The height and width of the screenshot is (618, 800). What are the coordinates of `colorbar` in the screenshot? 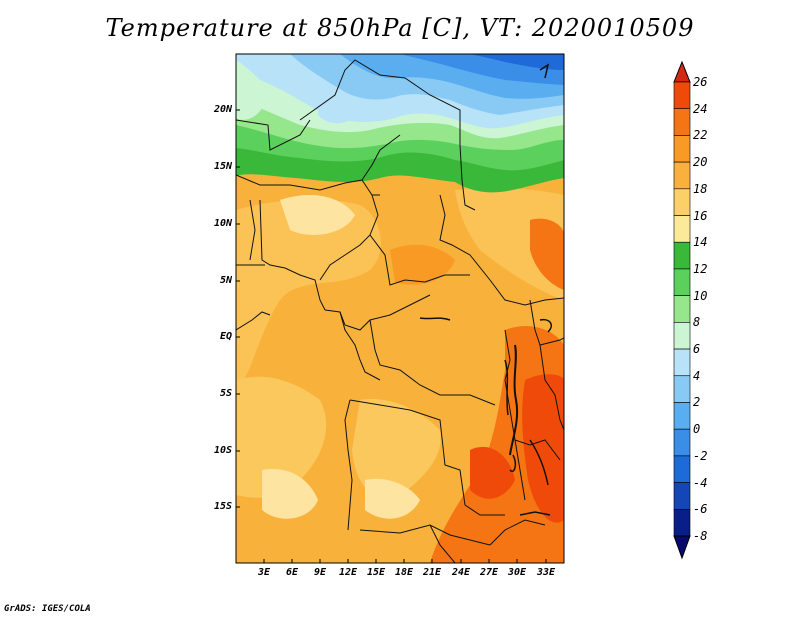 It's located at (682, 310).